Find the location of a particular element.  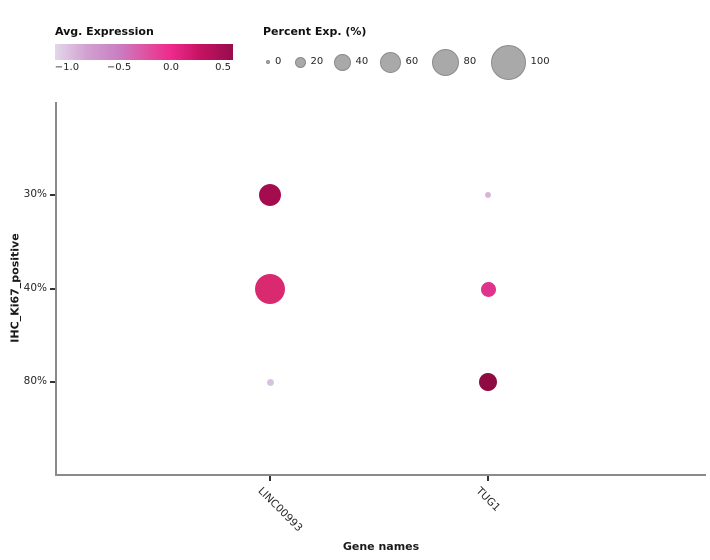

percent-legend-label: 80 is located at coordinates (470, 61).